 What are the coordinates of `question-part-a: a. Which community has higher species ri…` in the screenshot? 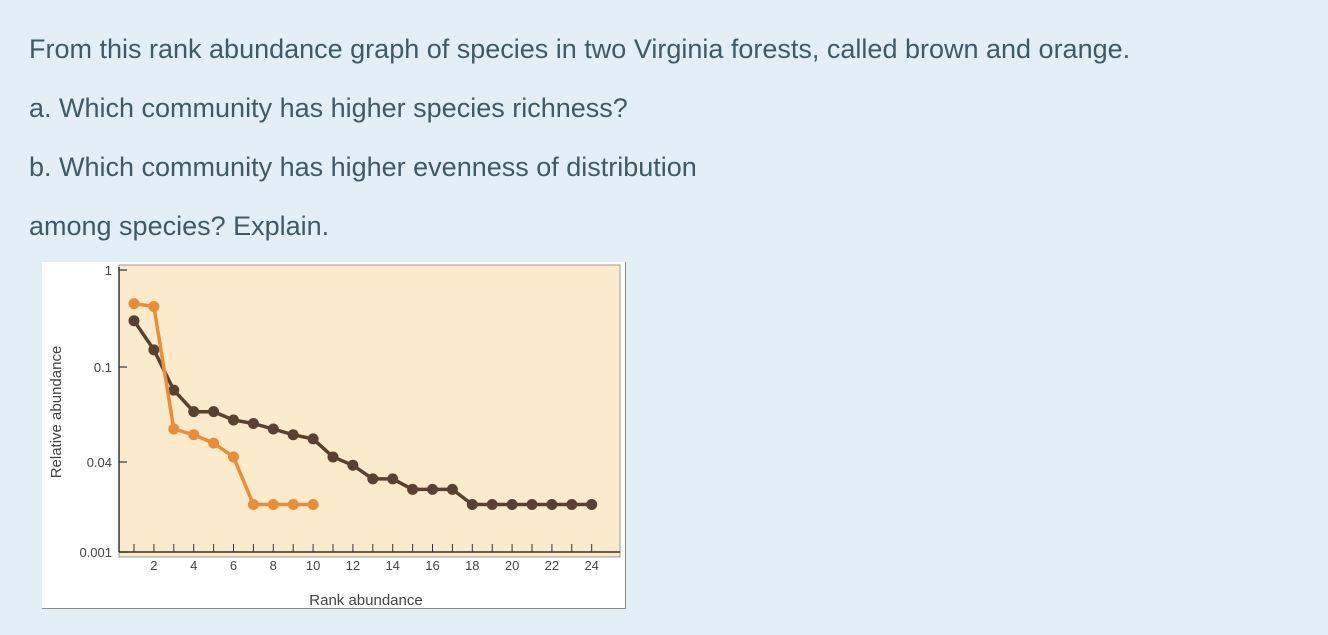 It's located at (328, 108).